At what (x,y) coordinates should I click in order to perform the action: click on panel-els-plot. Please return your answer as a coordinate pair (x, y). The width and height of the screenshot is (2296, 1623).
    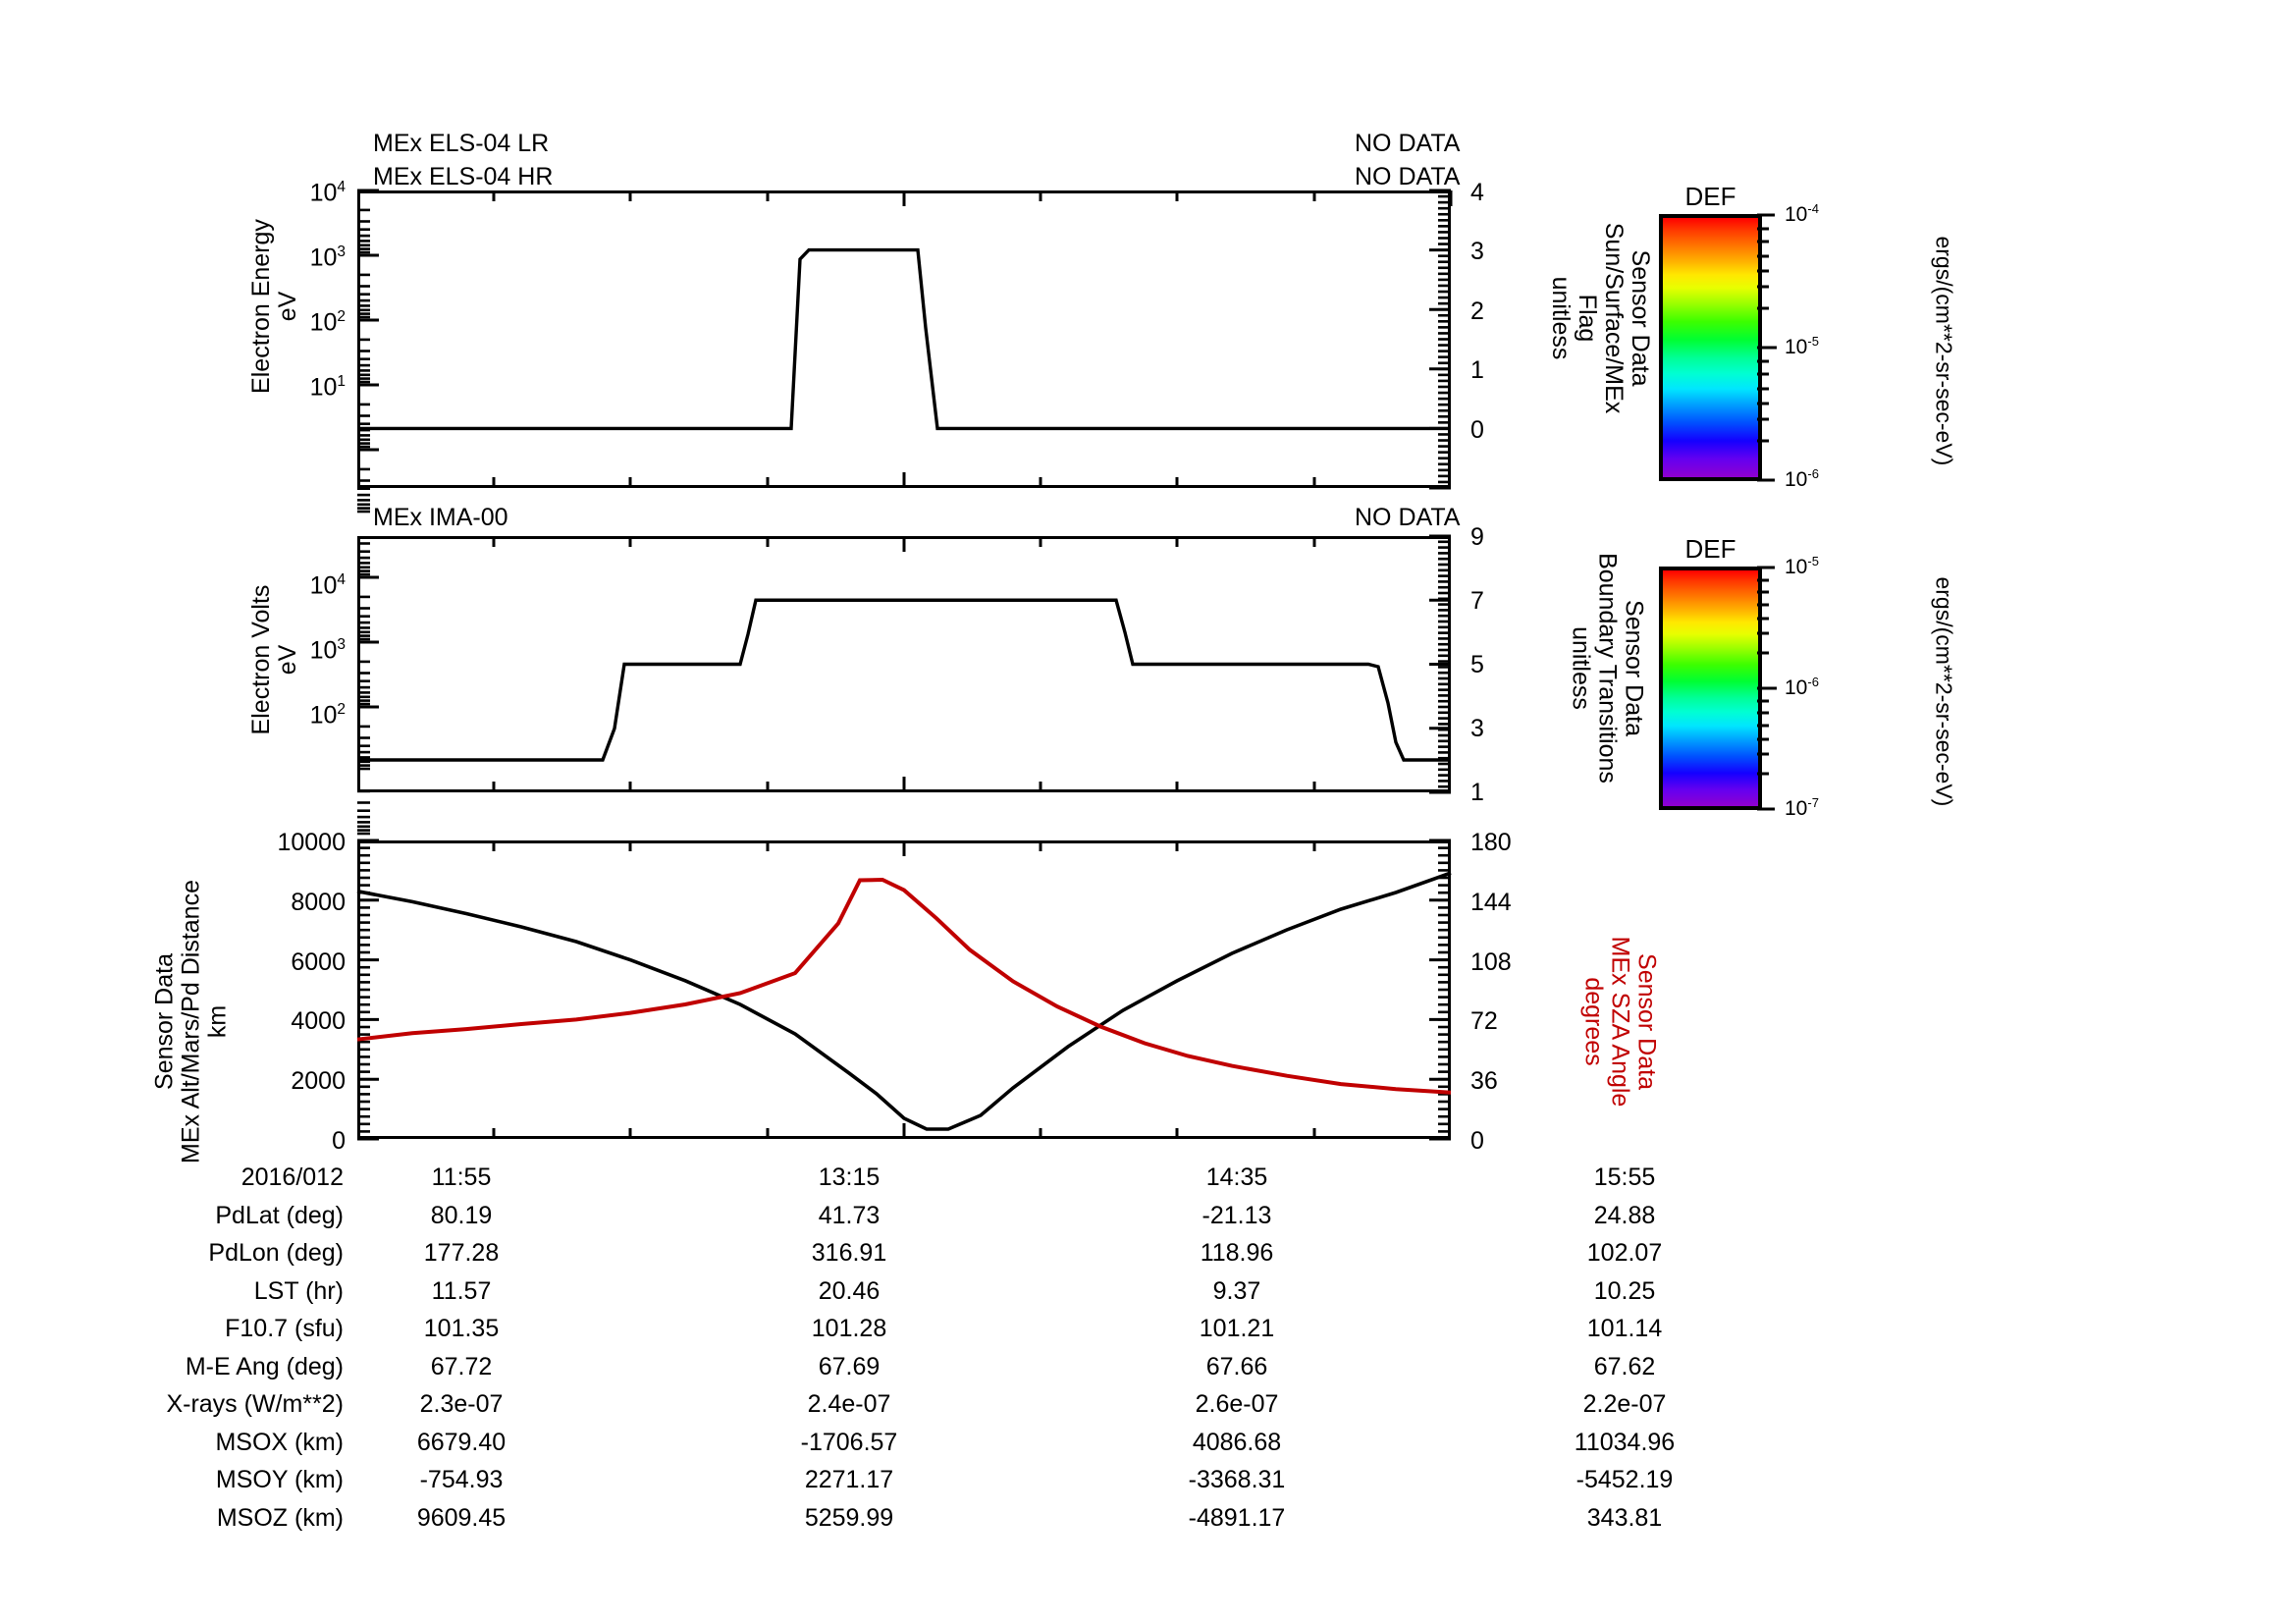
    Looking at the image, I should click on (904, 339).